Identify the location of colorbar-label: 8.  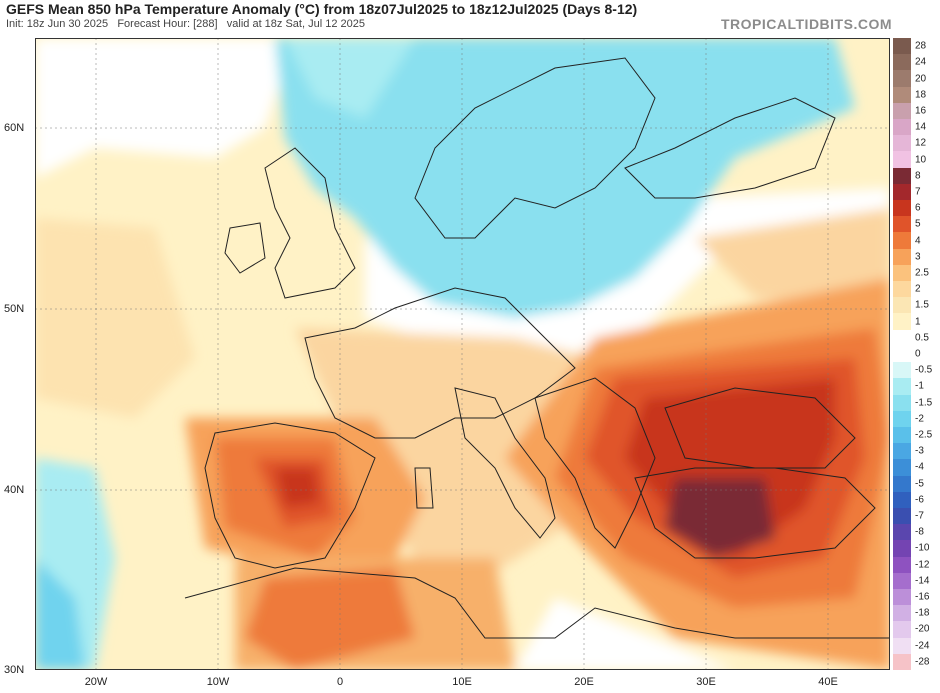
(918, 176).